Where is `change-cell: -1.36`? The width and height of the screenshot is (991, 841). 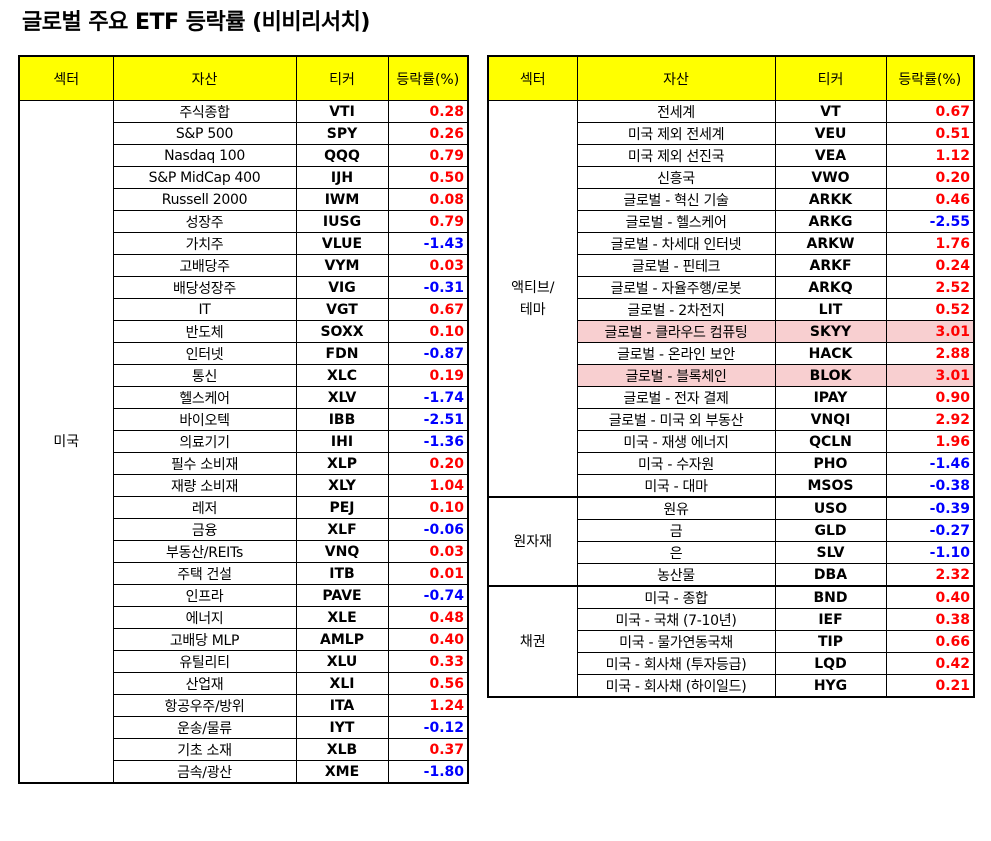
change-cell: -1.36 is located at coordinates (428, 441).